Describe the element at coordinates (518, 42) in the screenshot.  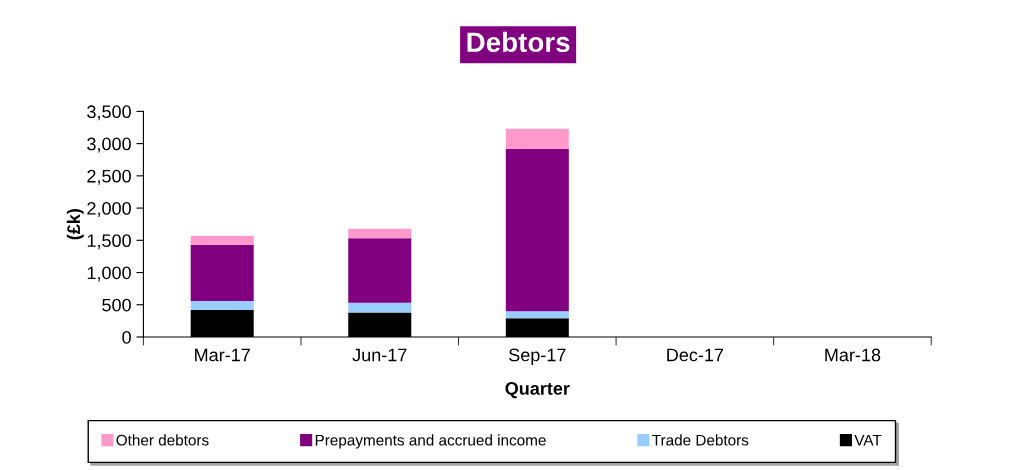
I see `chart-title: Debtors` at that location.